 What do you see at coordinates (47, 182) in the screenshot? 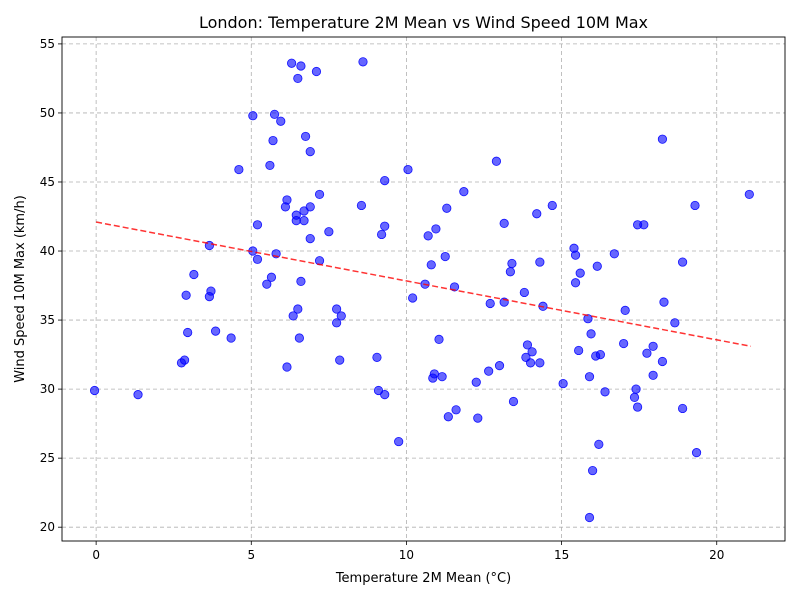
I see `y-tick-label: 45` at bounding box center [47, 182].